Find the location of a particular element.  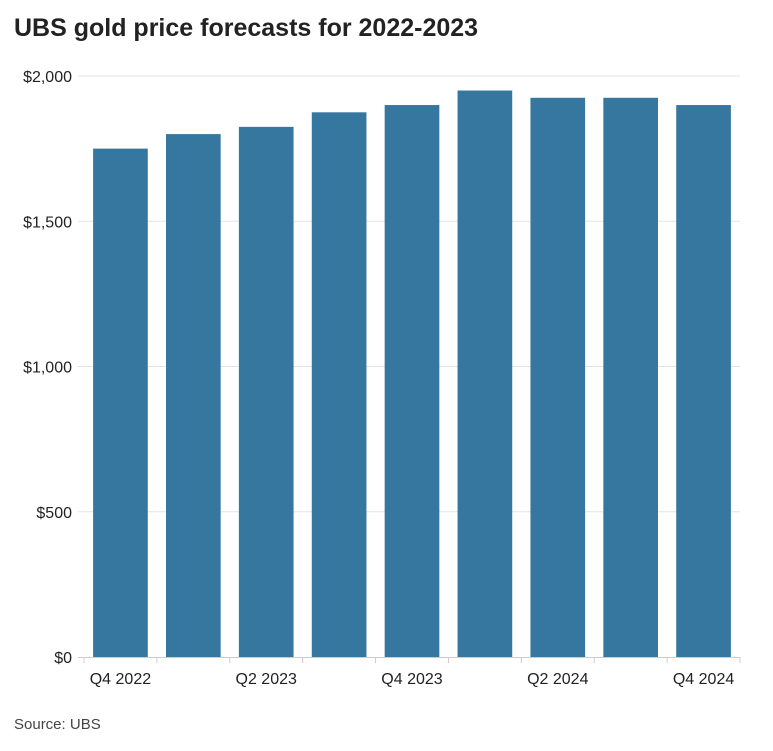

chart-title: UBS gold price forecasts for 2022-2023 is located at coordinates (246, 28).